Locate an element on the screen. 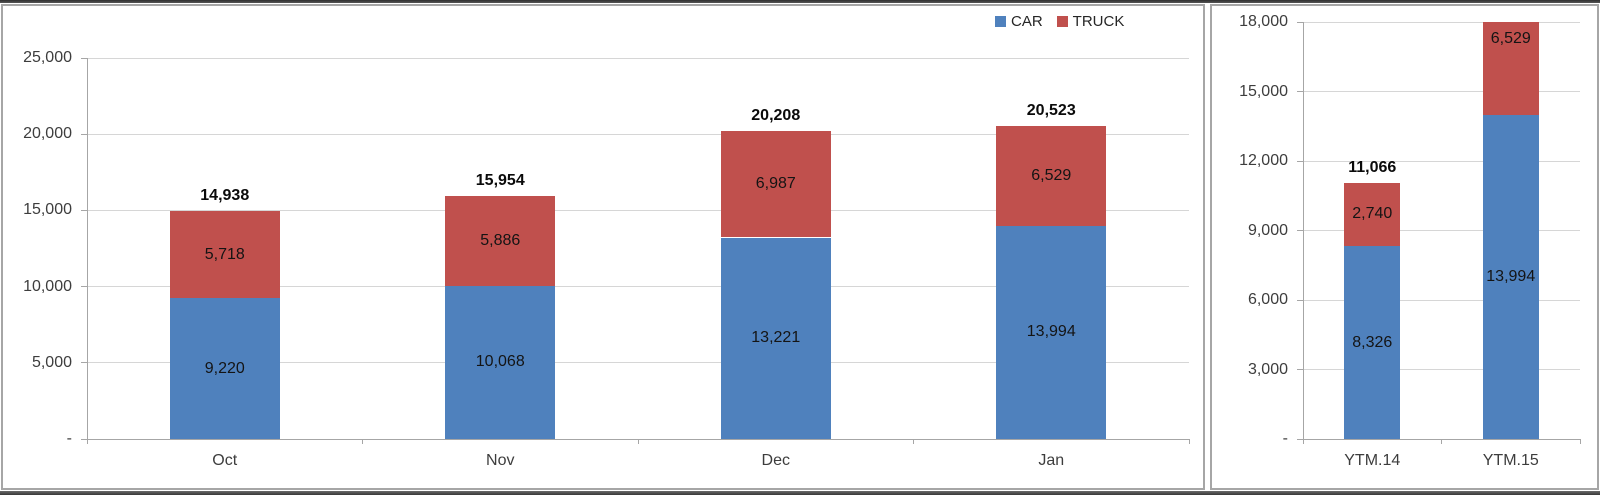 The width and height of the screenshot is (1600, 495). x-axis-label: YTM.15 is located at coordinates (1510, 460).